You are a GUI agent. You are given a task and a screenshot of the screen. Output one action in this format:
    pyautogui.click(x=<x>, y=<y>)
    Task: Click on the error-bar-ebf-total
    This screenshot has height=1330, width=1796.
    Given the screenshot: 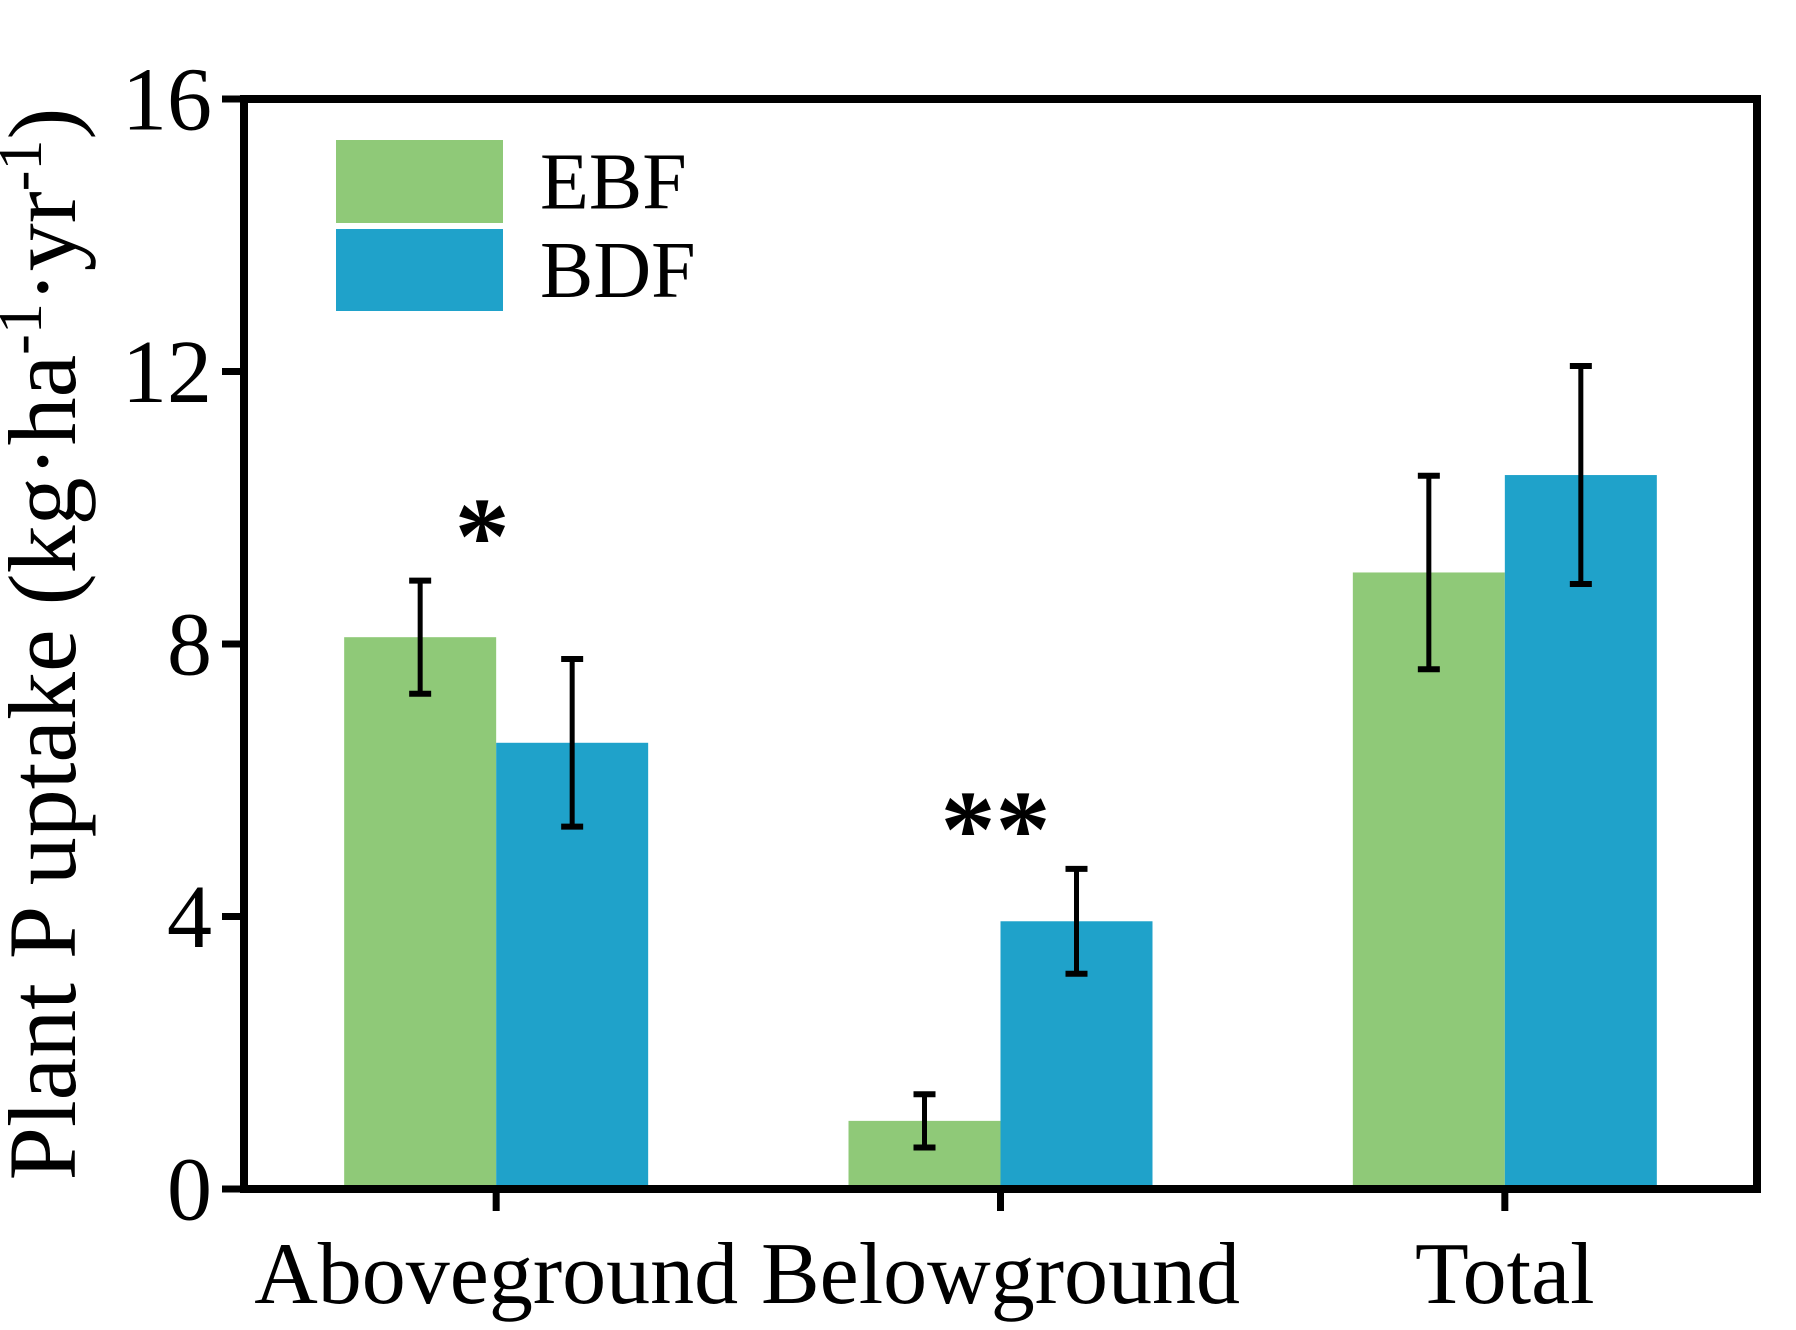 What is the action you would take?
    pyautogui.click(x=1428, y=572)
    